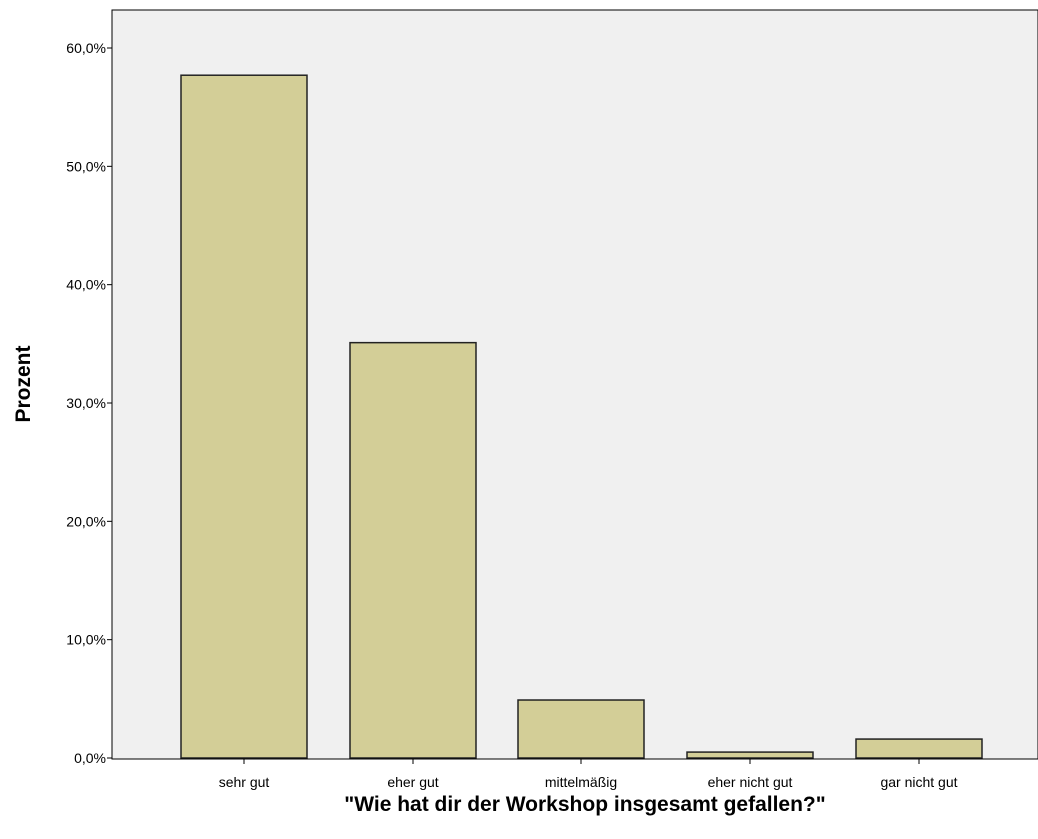 The image size is (1038, 839). I want to click on bar-eher-nicht-gut, so click(750, 755).